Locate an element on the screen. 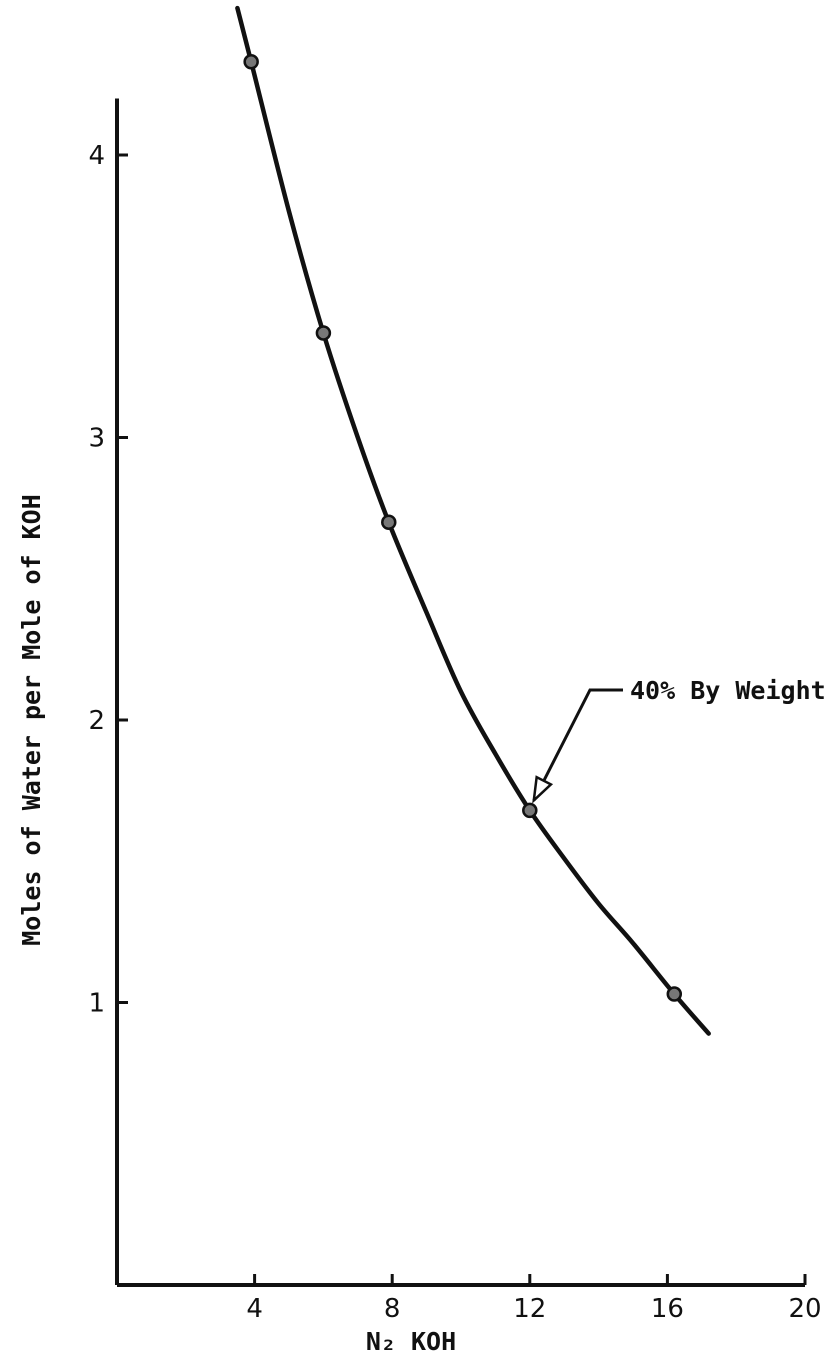  x-tick-label: 16 is located at coordinates (667, 1309).